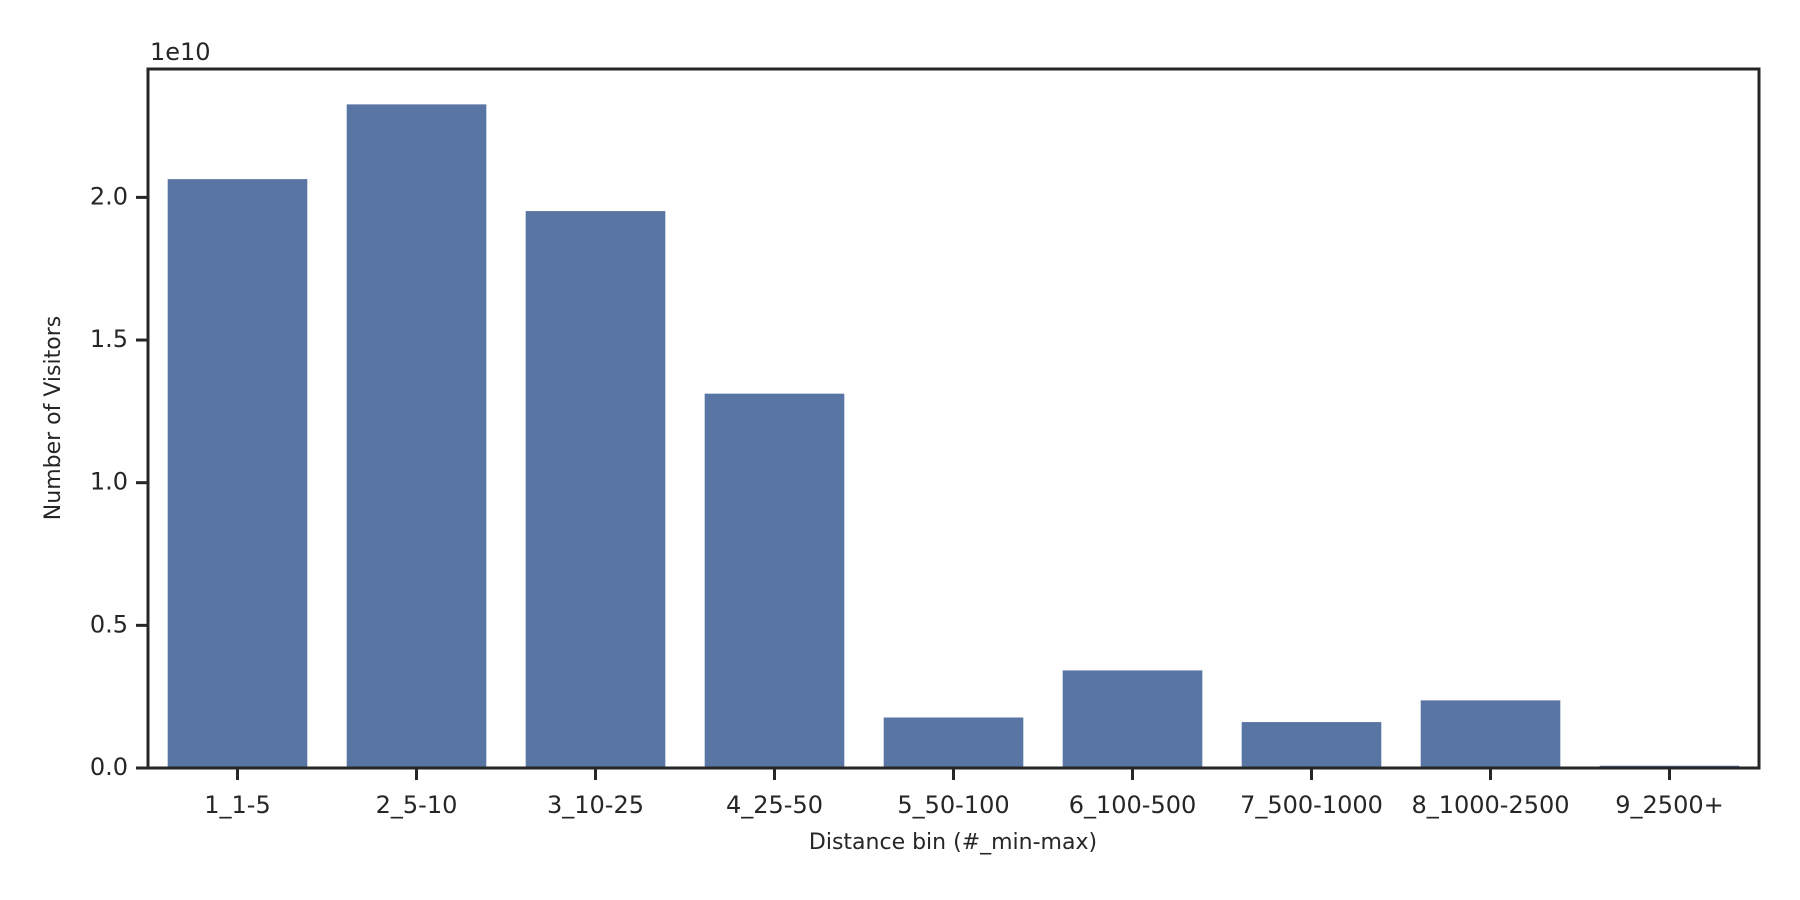 This screenshot has width=1800, height=900. I want to click on x-tick-label: 8_1000-2500, so click(1490, 805).